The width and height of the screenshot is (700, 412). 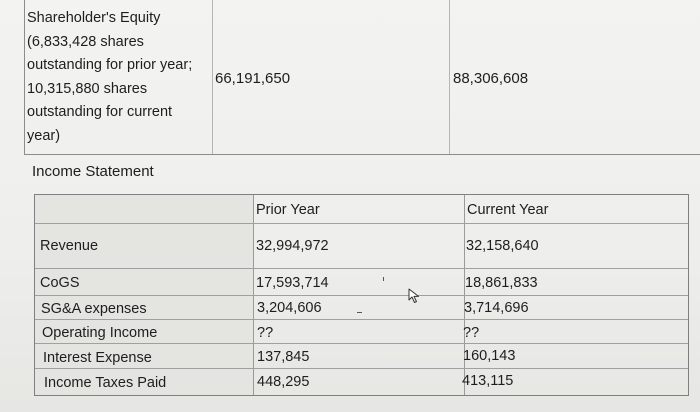 What do you see at coordinates (508, 210) in the screenshot?
I see `header-current-year: Current Year` at bounding box center [508, 210].